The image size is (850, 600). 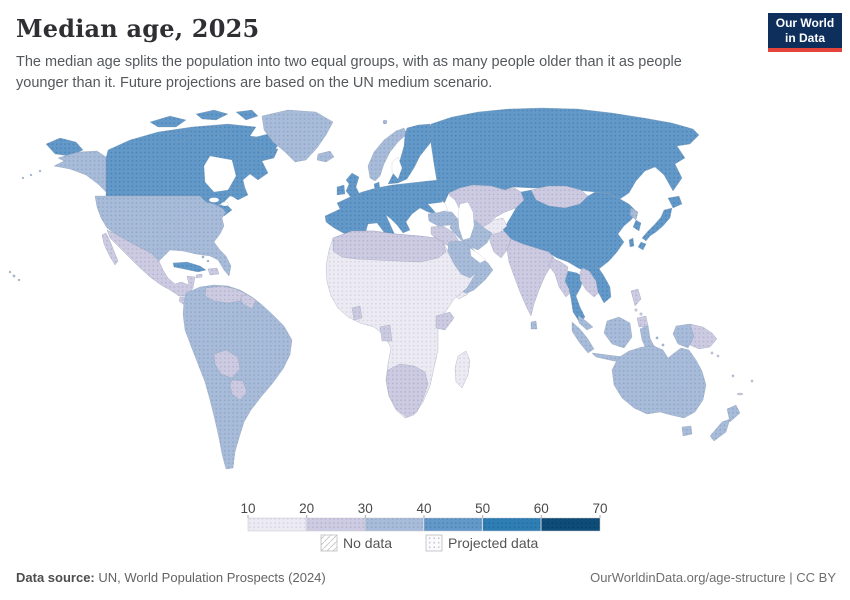 I want to click on country-ghana, so click(x=357, y=313).